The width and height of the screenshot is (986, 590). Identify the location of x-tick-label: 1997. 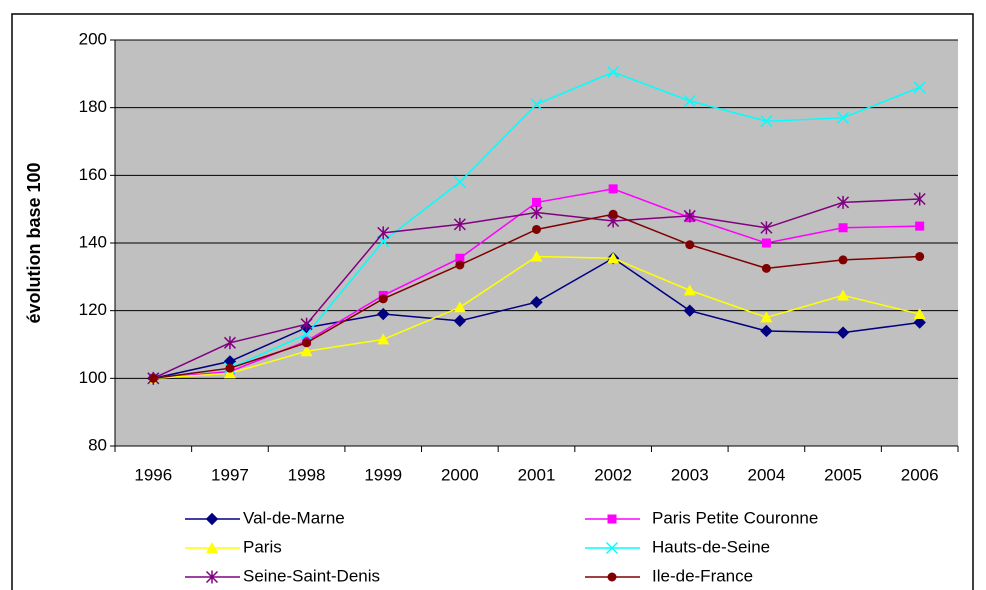
(230, 474).